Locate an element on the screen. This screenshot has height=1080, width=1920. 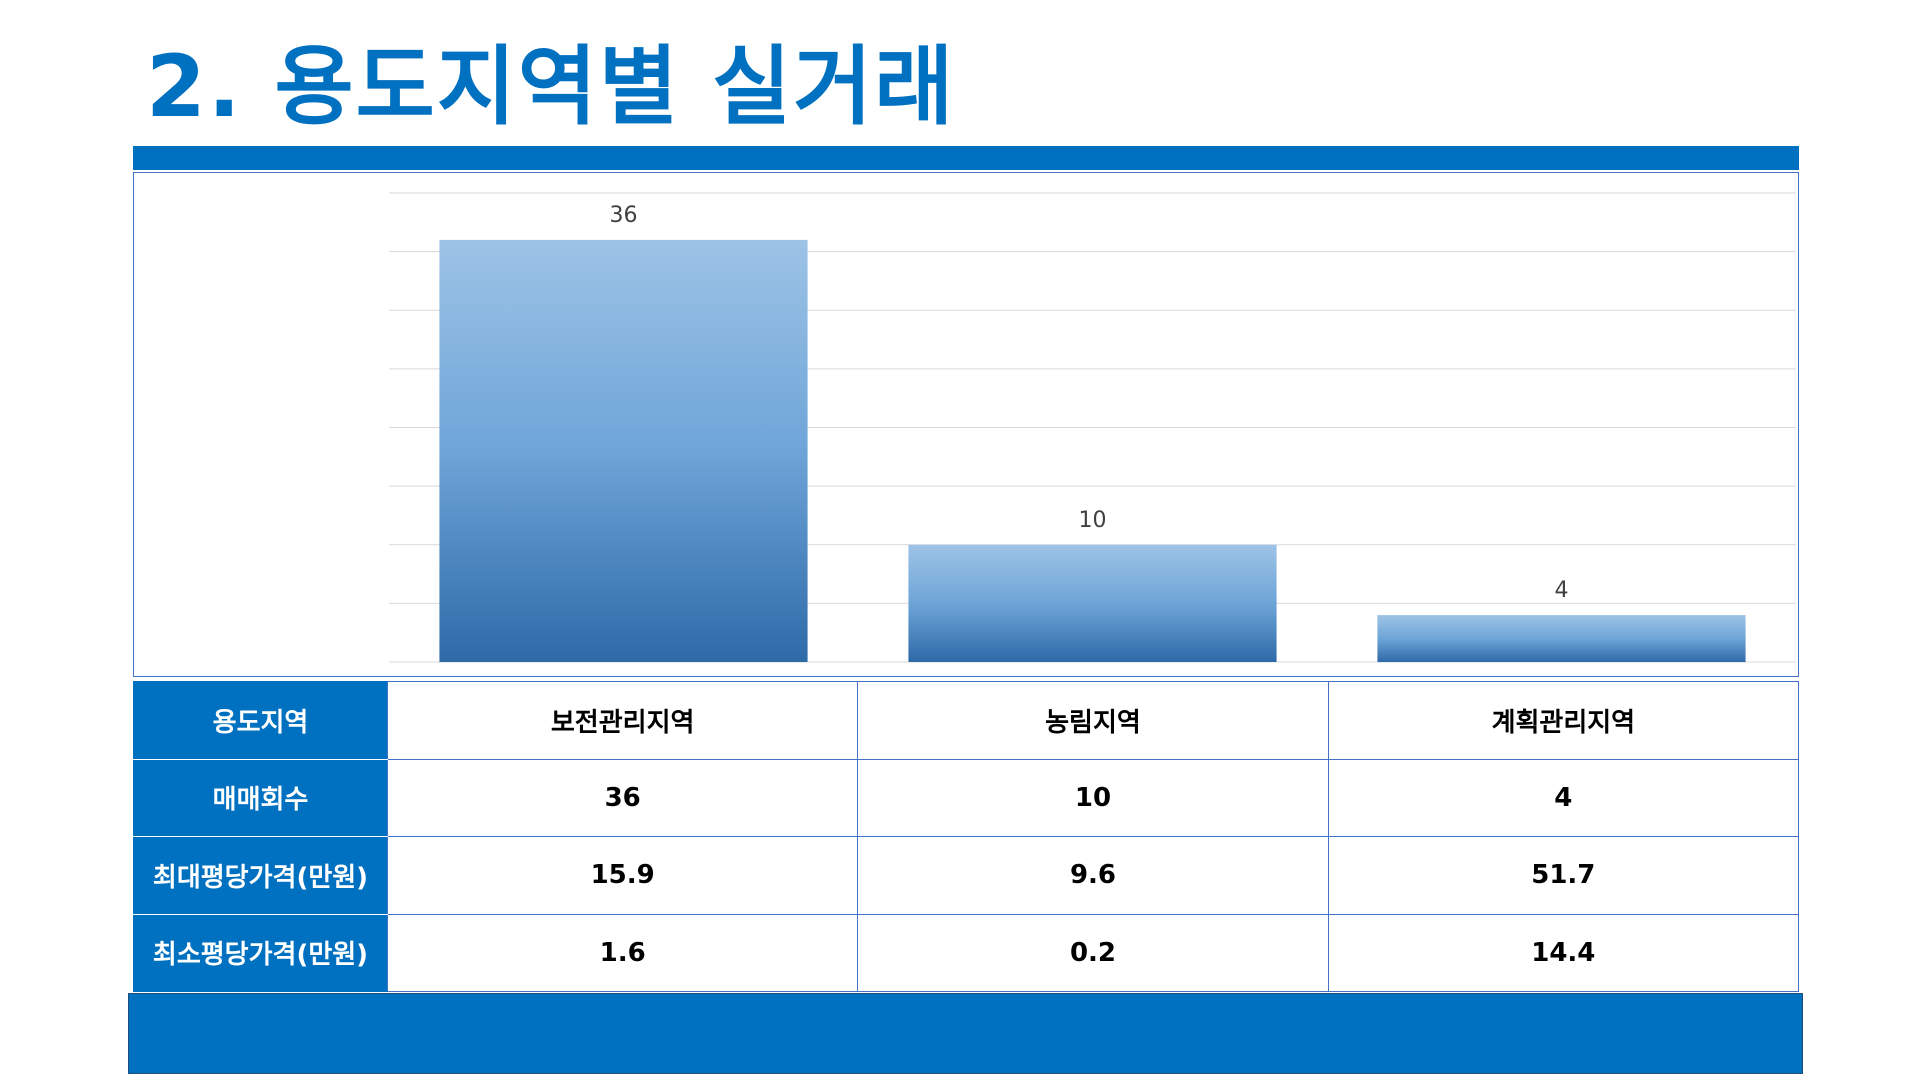
table-cell: 0.2 is located at coordinates (1093, 952).